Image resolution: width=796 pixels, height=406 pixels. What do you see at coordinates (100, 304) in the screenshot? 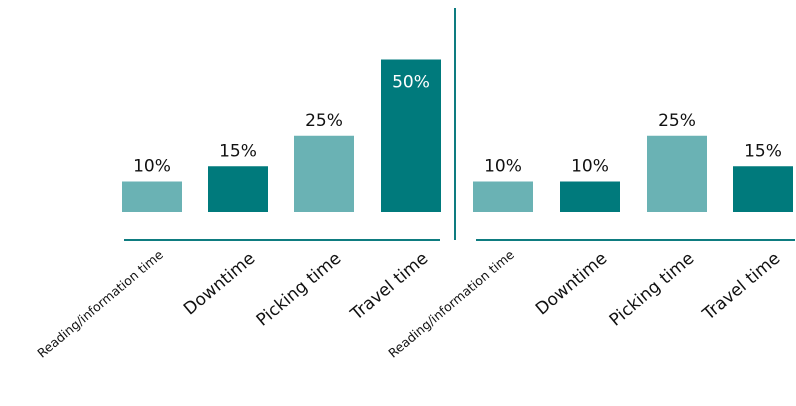
I see `category-label: Reading/information time` at bounding box center [100, 304].